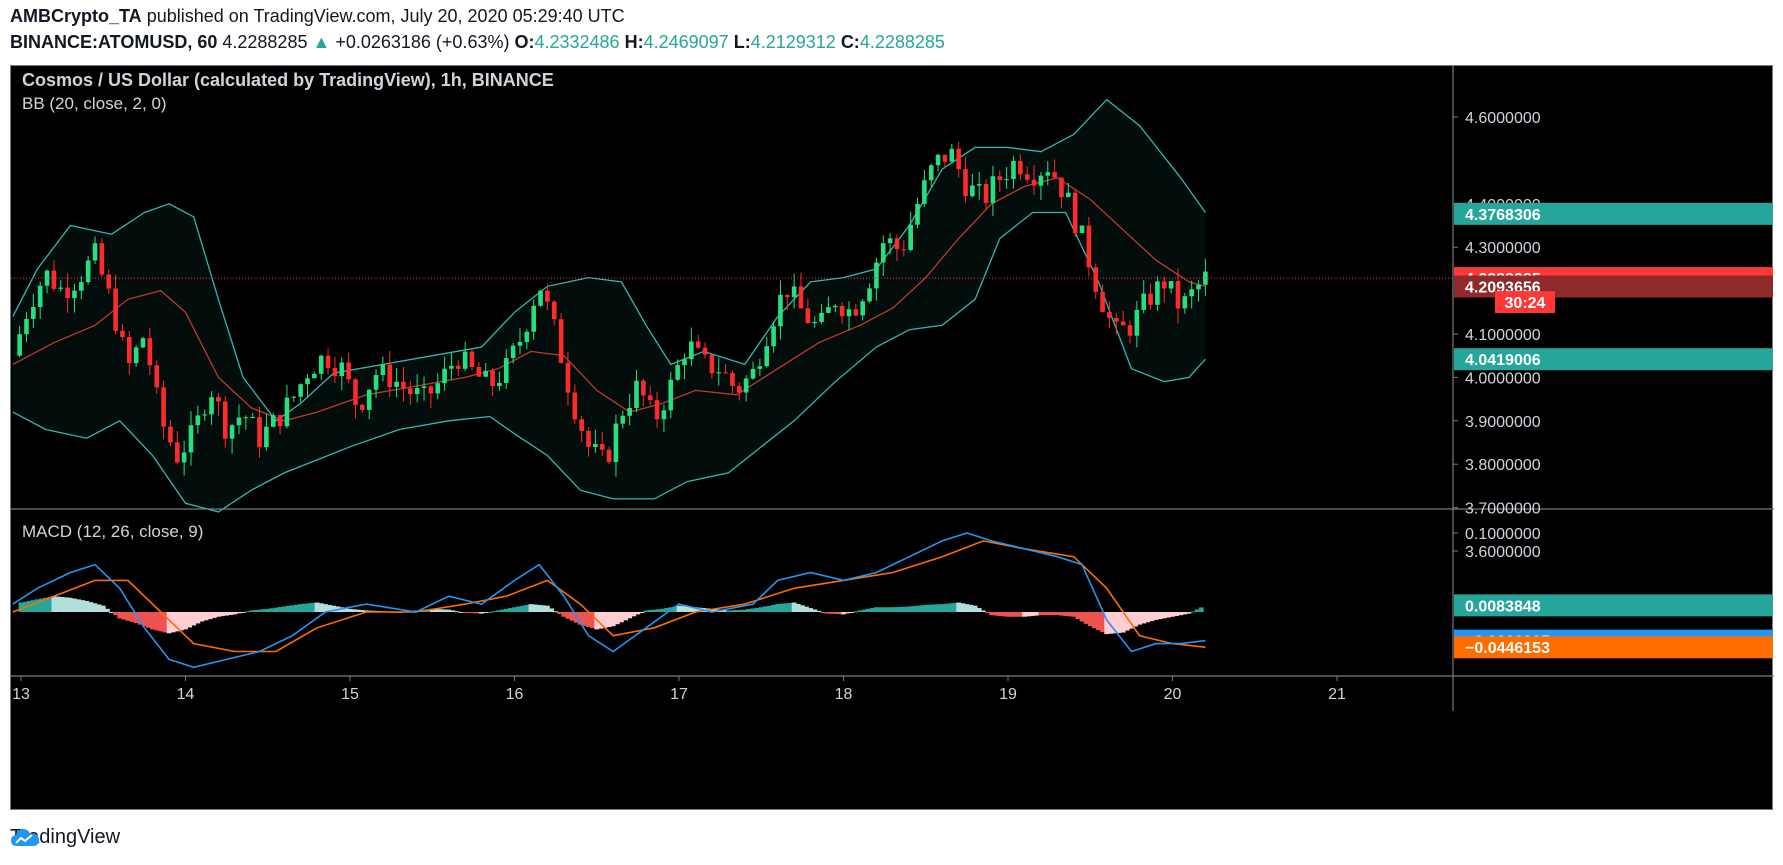  I want to click on macd-tick-label: 0.1000000, so click(1503, 534).